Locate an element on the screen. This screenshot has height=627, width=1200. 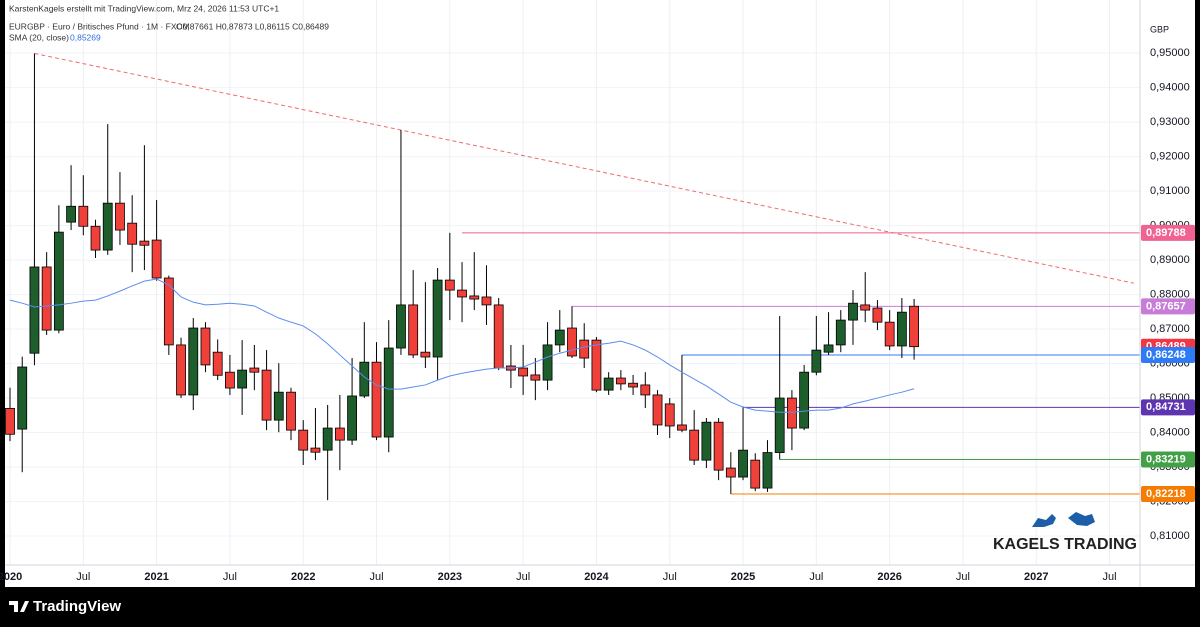
branding: TradingView is located at coordinates (77, 606).